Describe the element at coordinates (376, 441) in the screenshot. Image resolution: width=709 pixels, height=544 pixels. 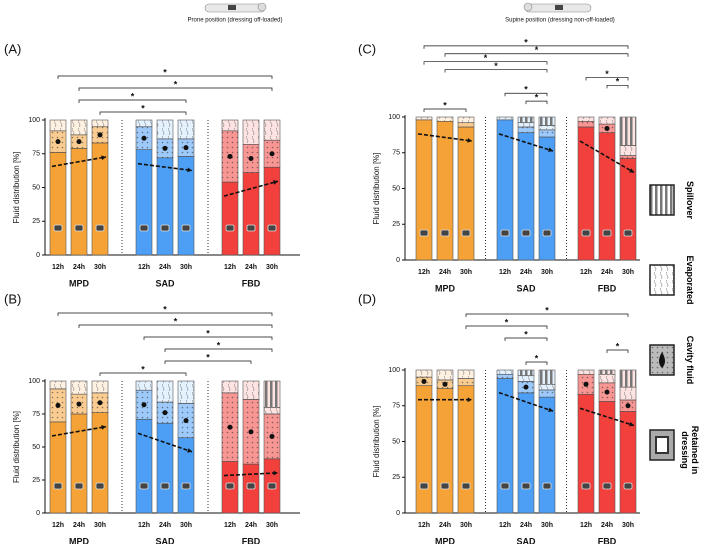
I see `y-axis-label: Fluid distribution [%]` at that location.